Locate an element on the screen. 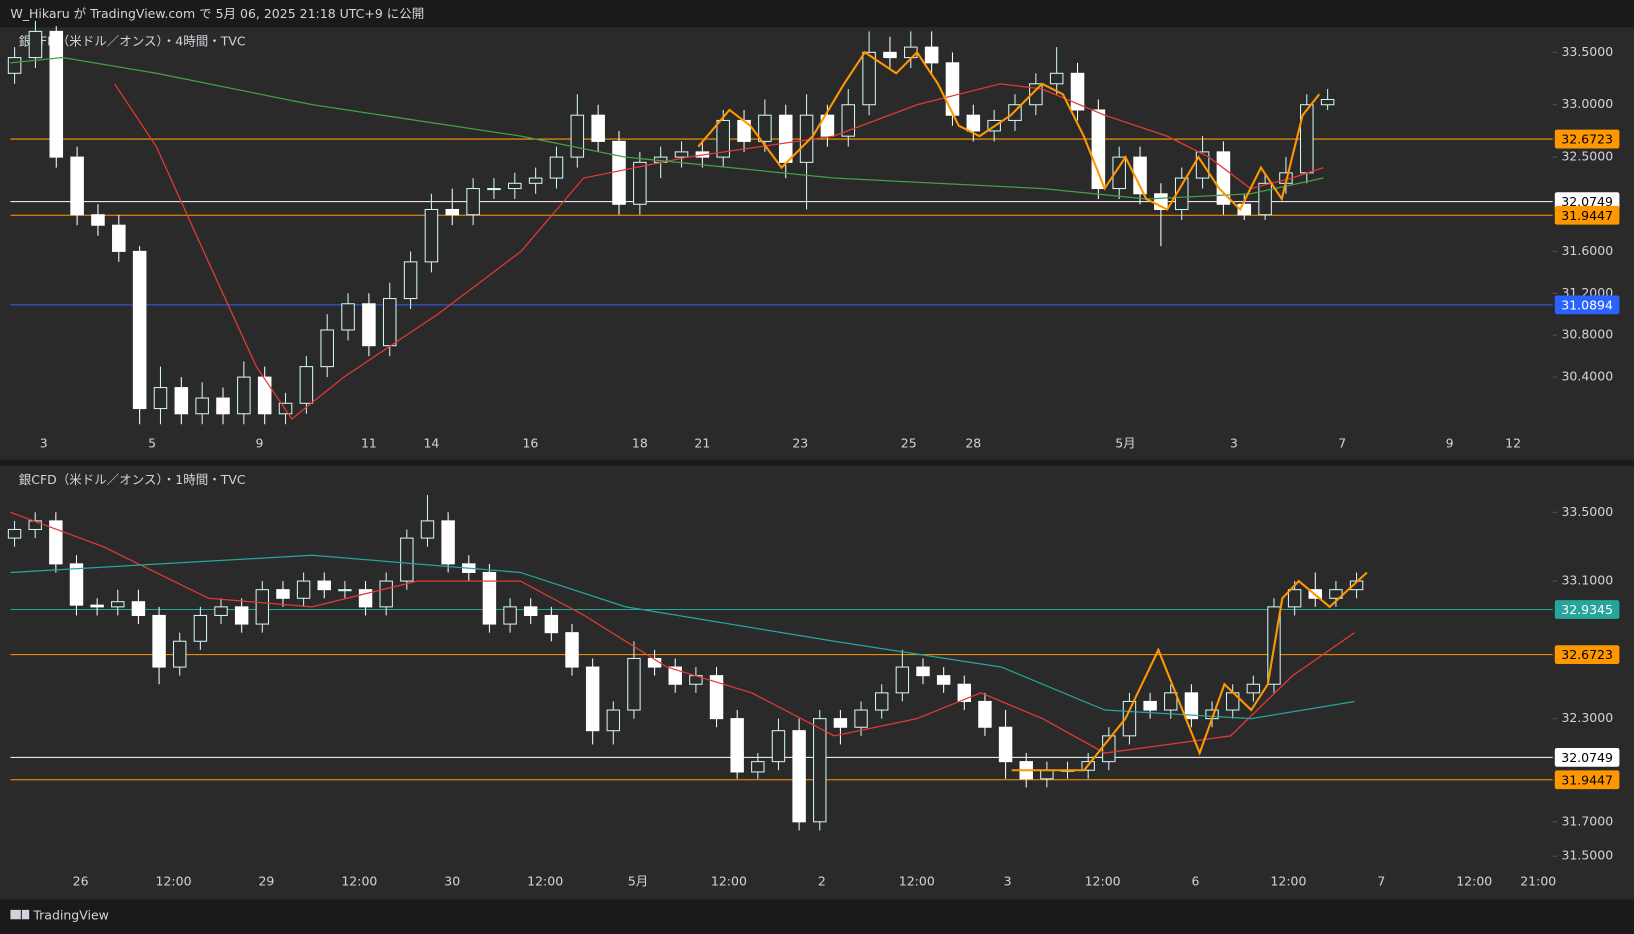 Image resolution: width=1634 pixels, height=934 pixels. x-tick-label: 23 is located at coordinates (800, 443).